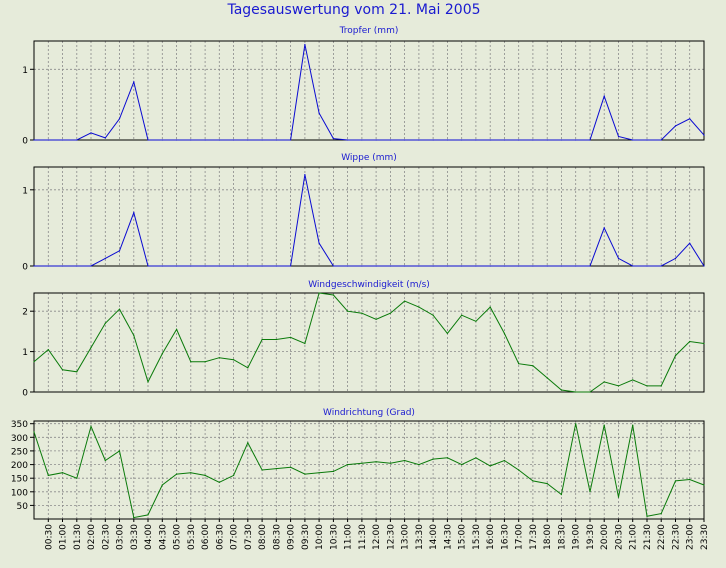 The image size is (726, 568). What do you see at coordinates (92, 537) in the screenshot?
I see `x-tick-label: 02:00` at bounding box center [92, 537].